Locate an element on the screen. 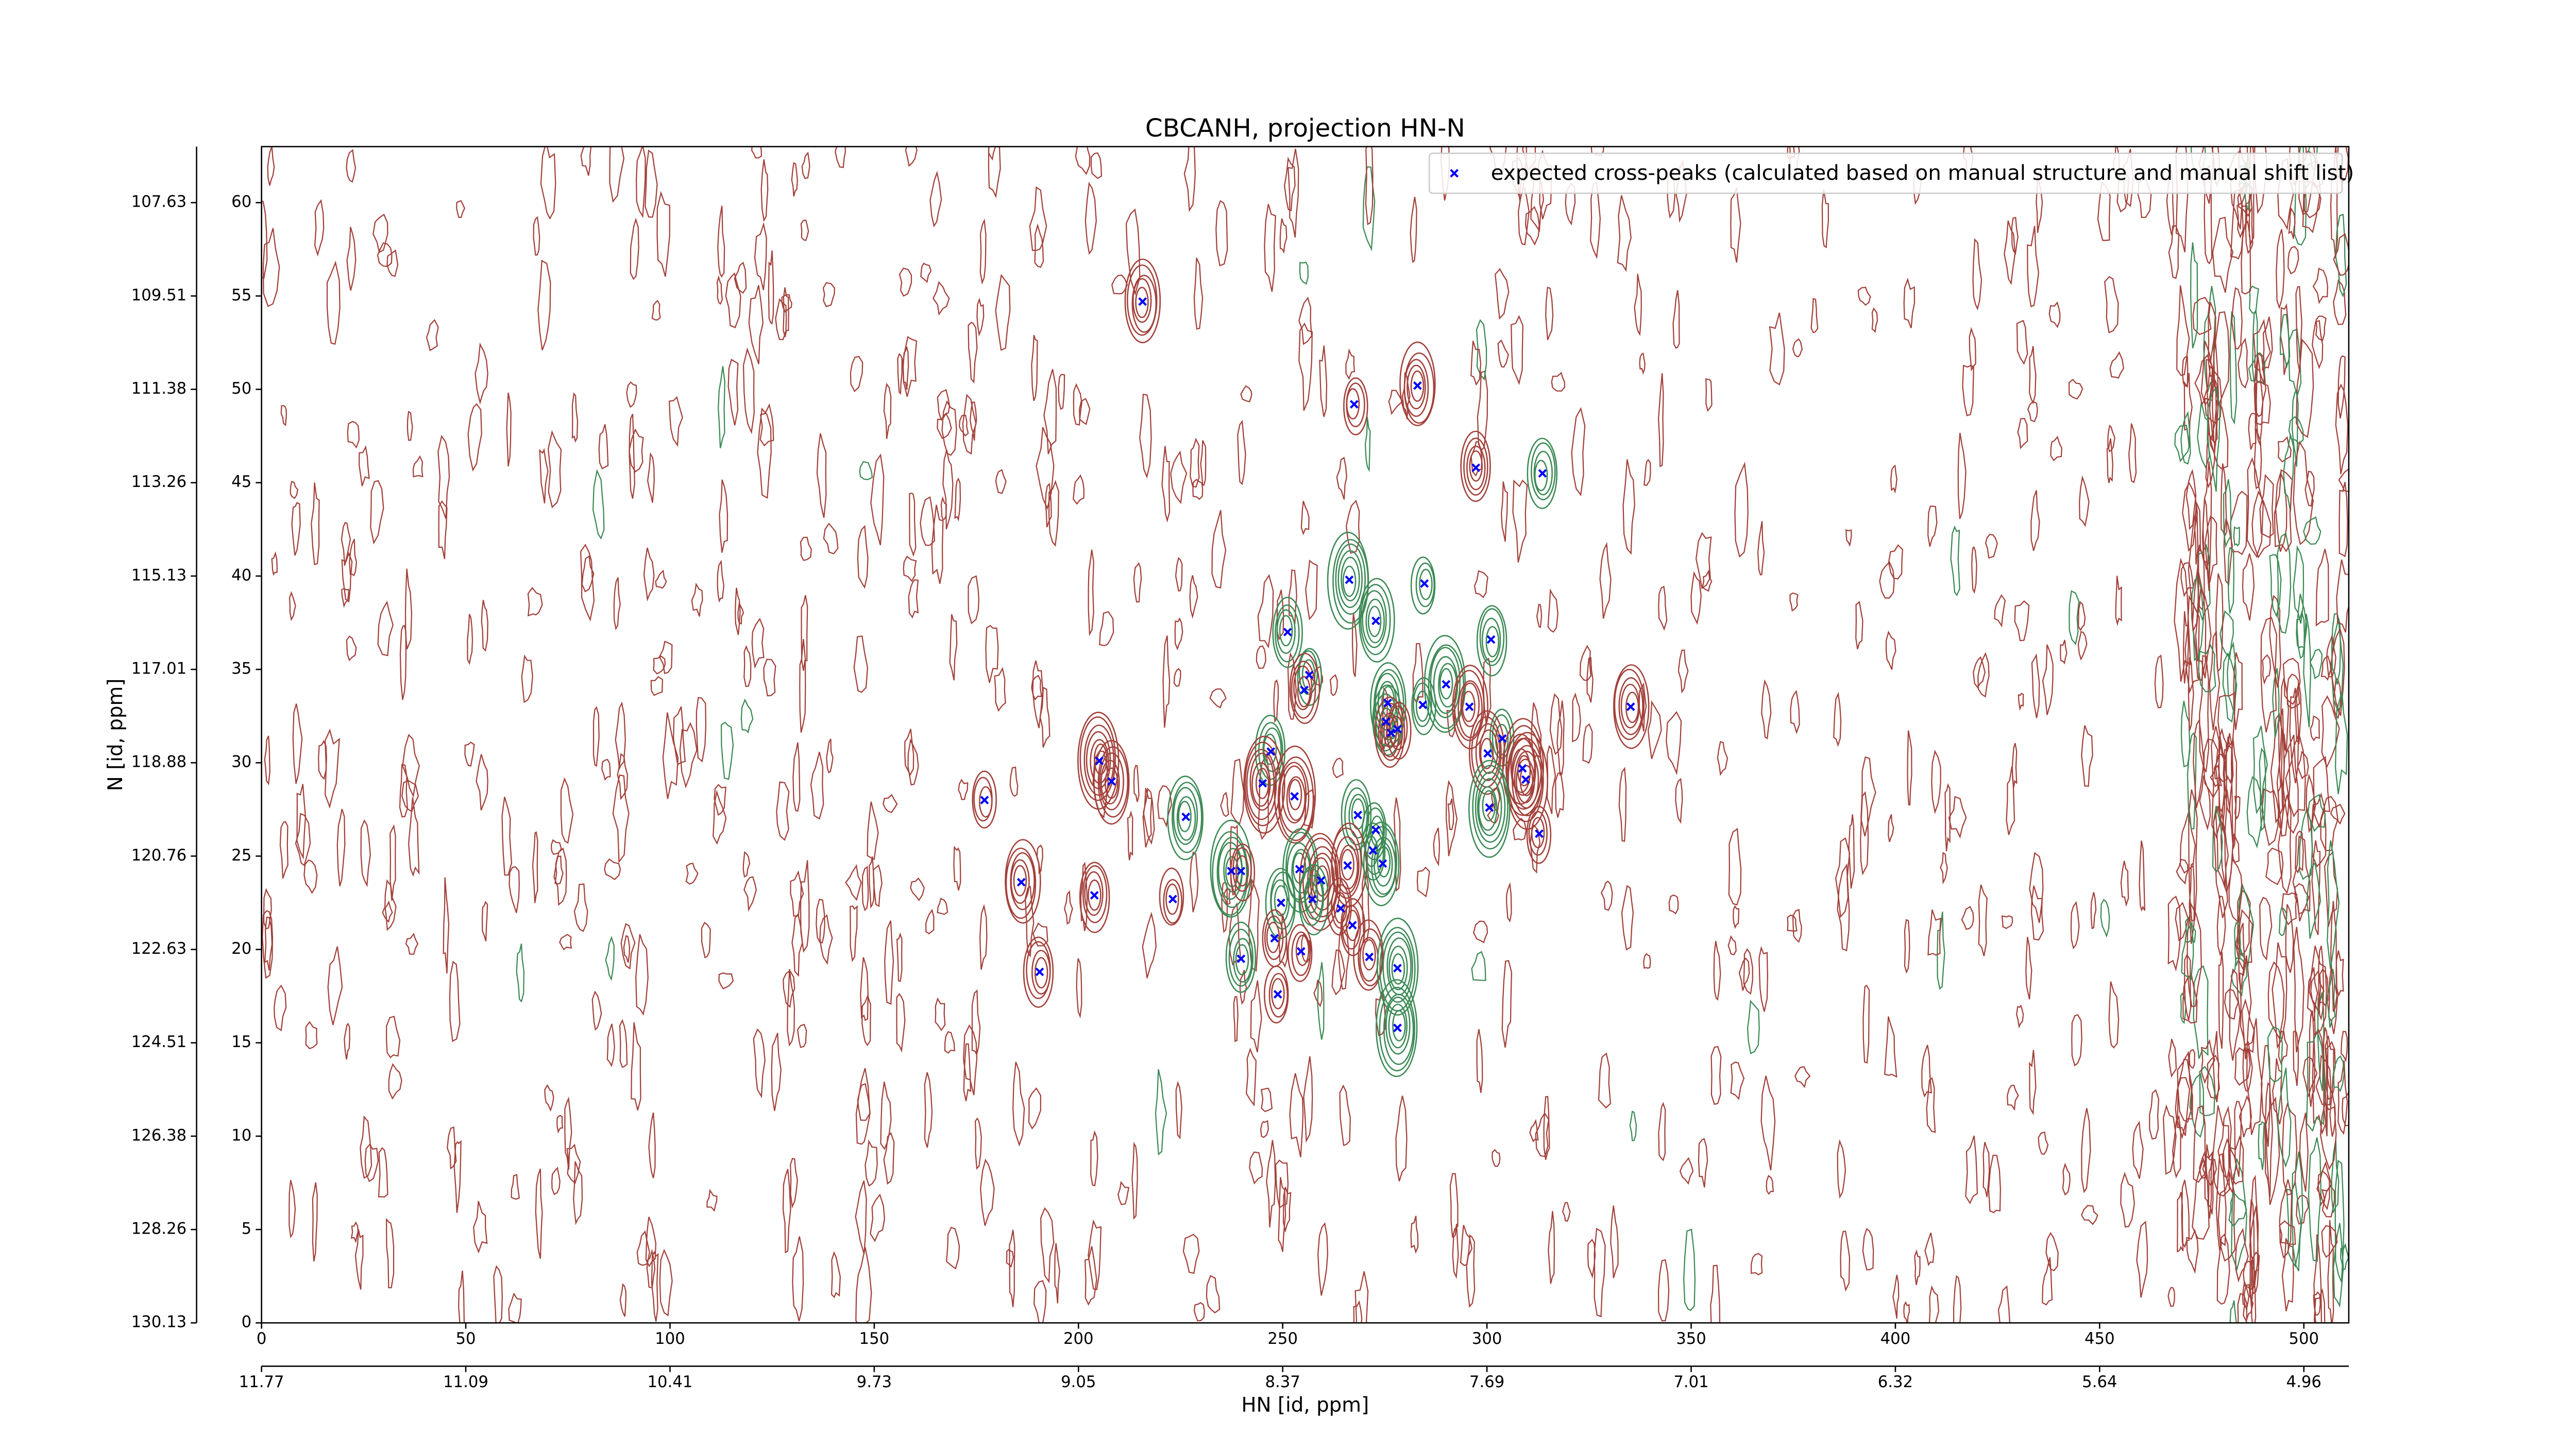 The image size is (2576, 1449). y2-tick-label: 118.88 is located at coordinates (159, 762).